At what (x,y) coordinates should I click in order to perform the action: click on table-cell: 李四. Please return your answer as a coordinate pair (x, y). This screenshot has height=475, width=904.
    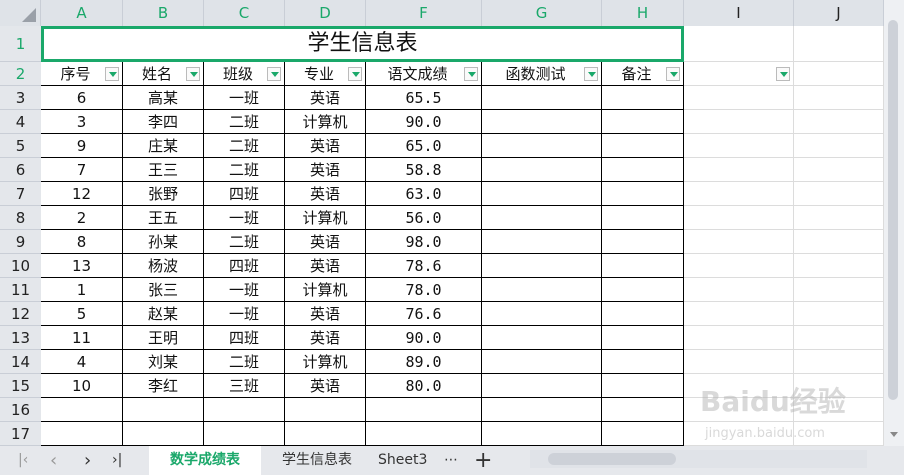
    Looking at the image, I should click on (163, 122).